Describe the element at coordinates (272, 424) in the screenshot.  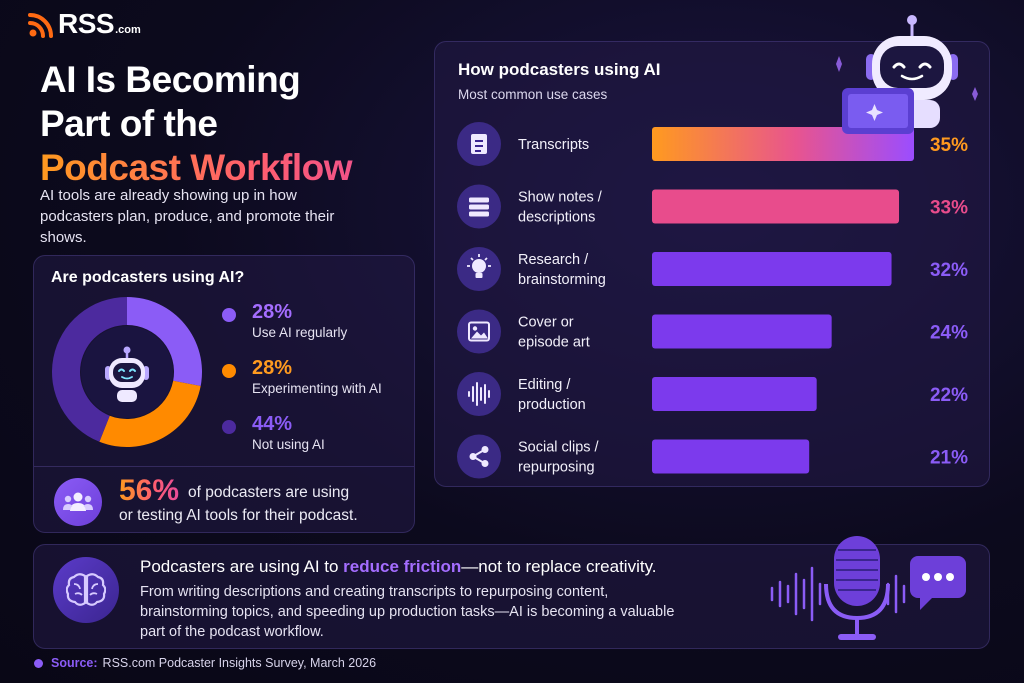
I see `legend-value-not-using: 44%` at that location.